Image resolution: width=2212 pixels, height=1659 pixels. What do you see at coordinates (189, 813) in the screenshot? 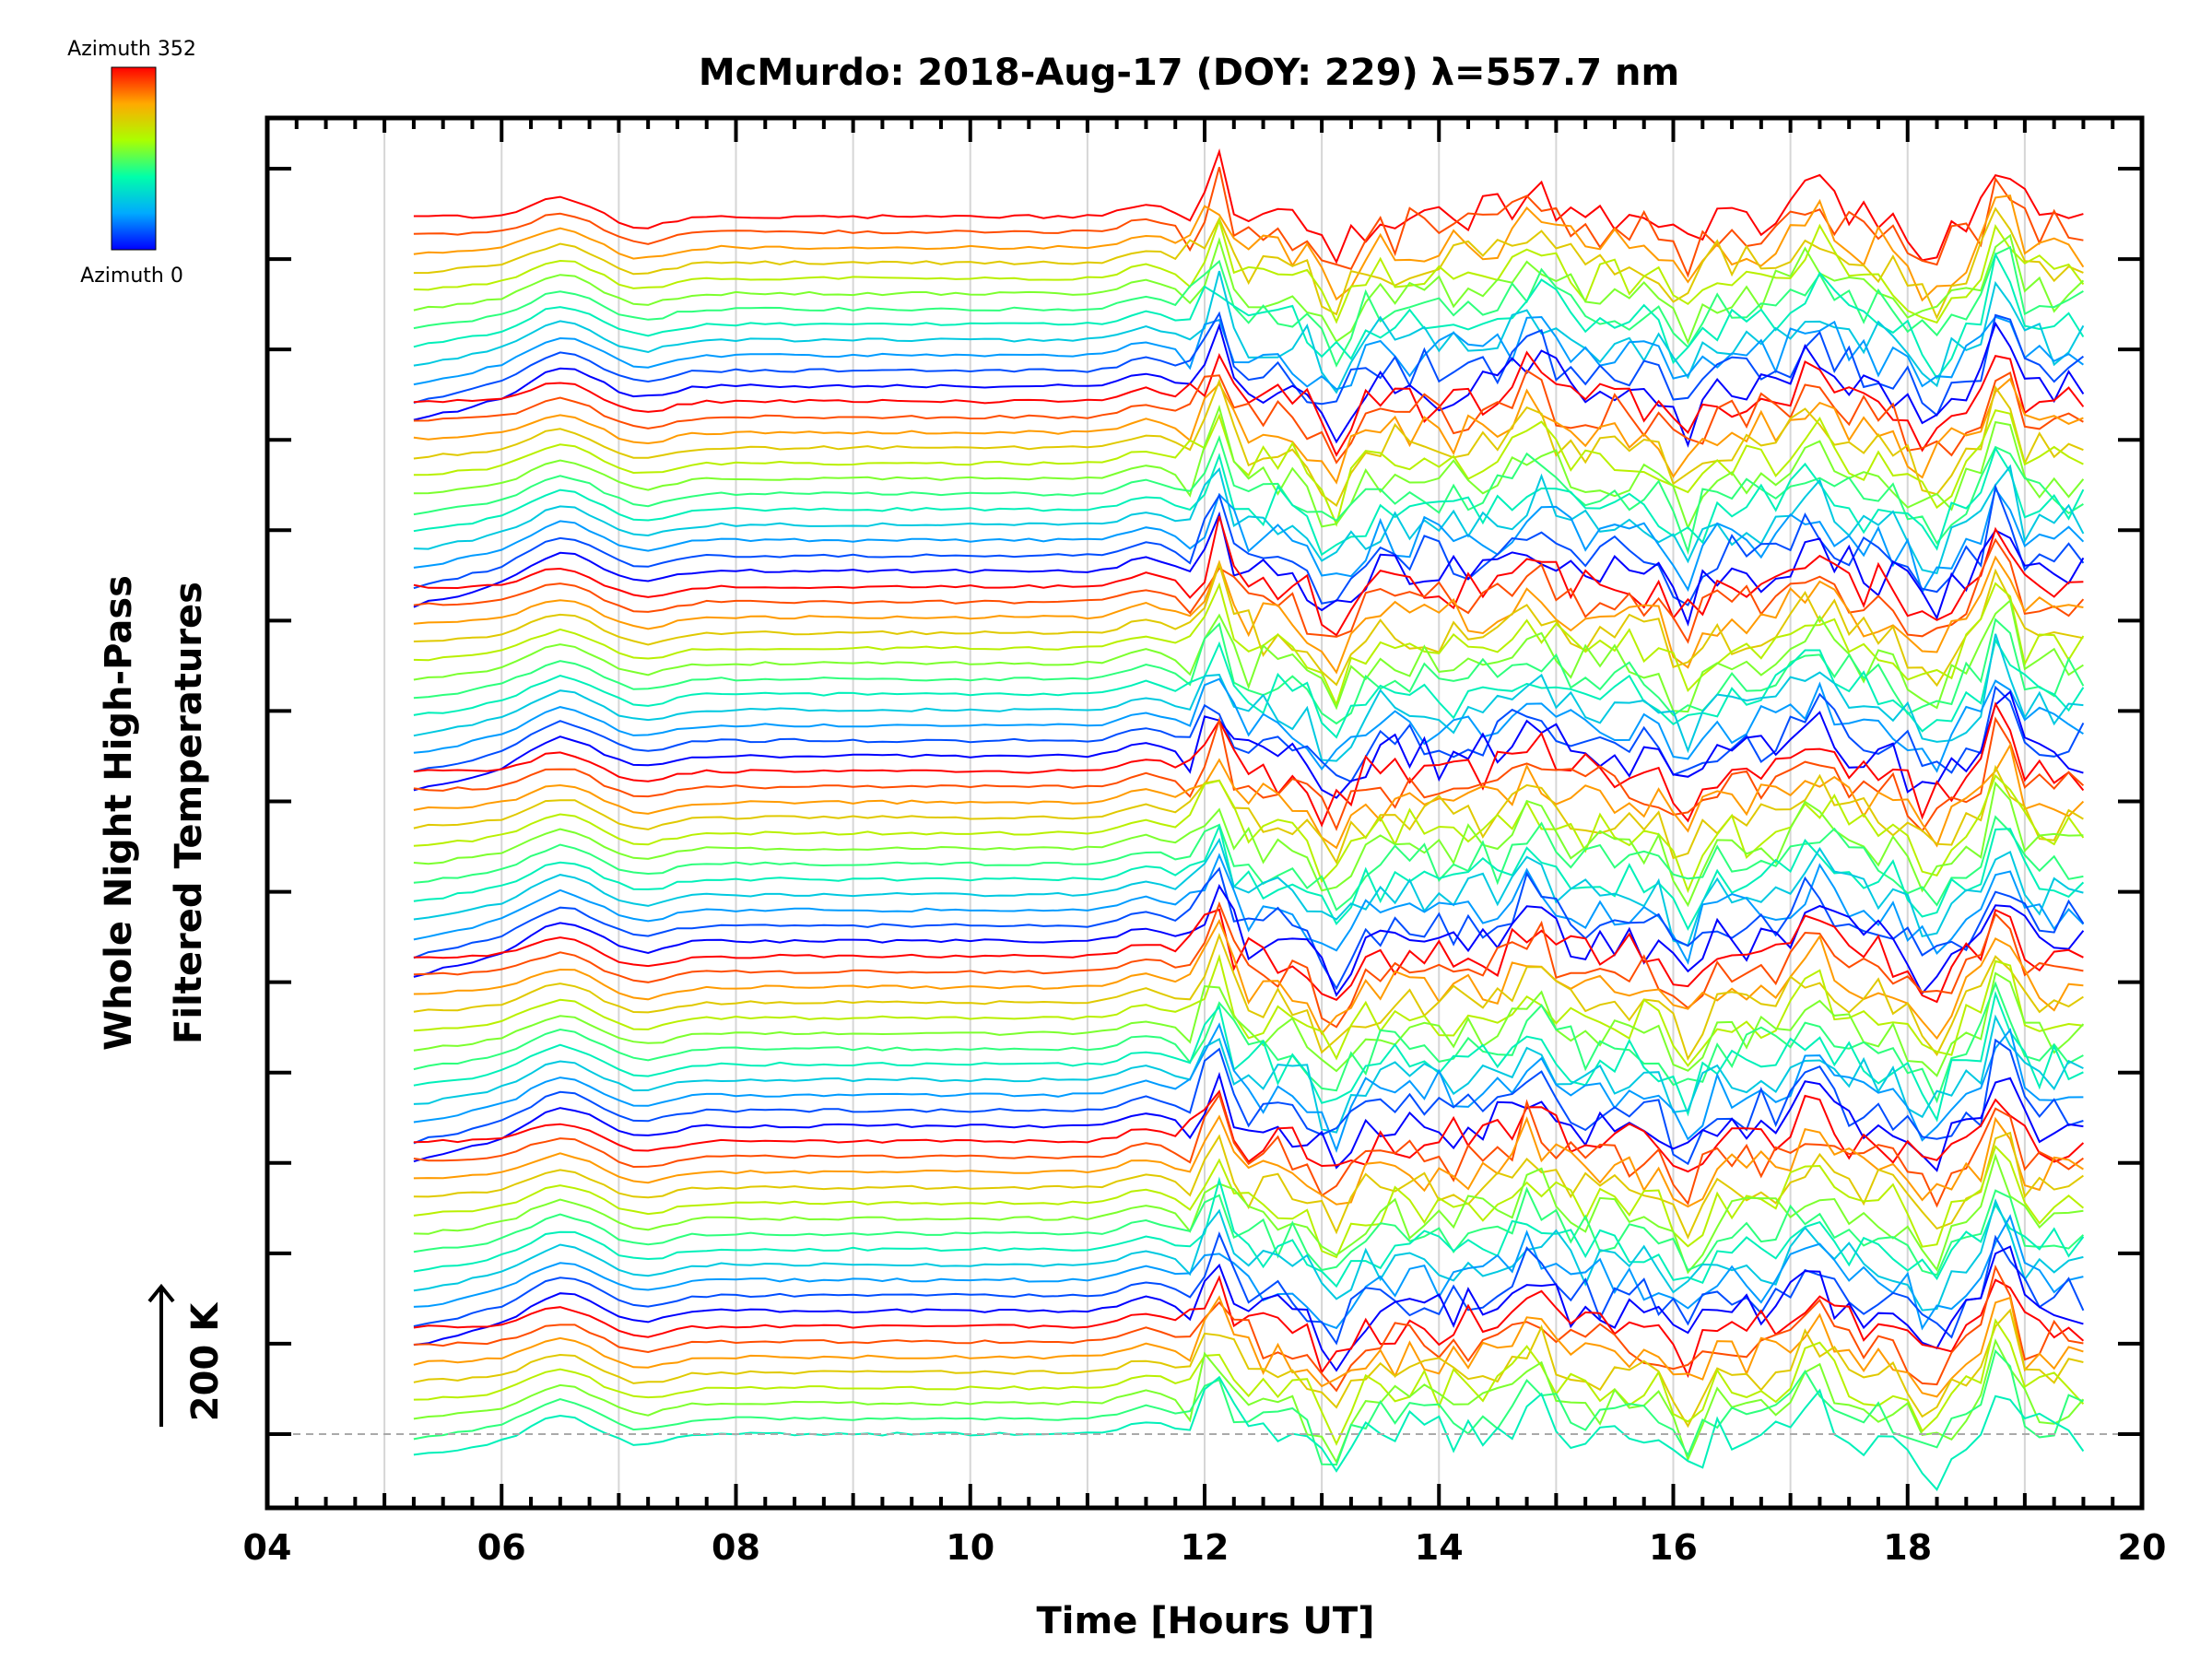
I see `y-axis-title-line2: Filtered Temperatures` at bounding box center [189, 813].